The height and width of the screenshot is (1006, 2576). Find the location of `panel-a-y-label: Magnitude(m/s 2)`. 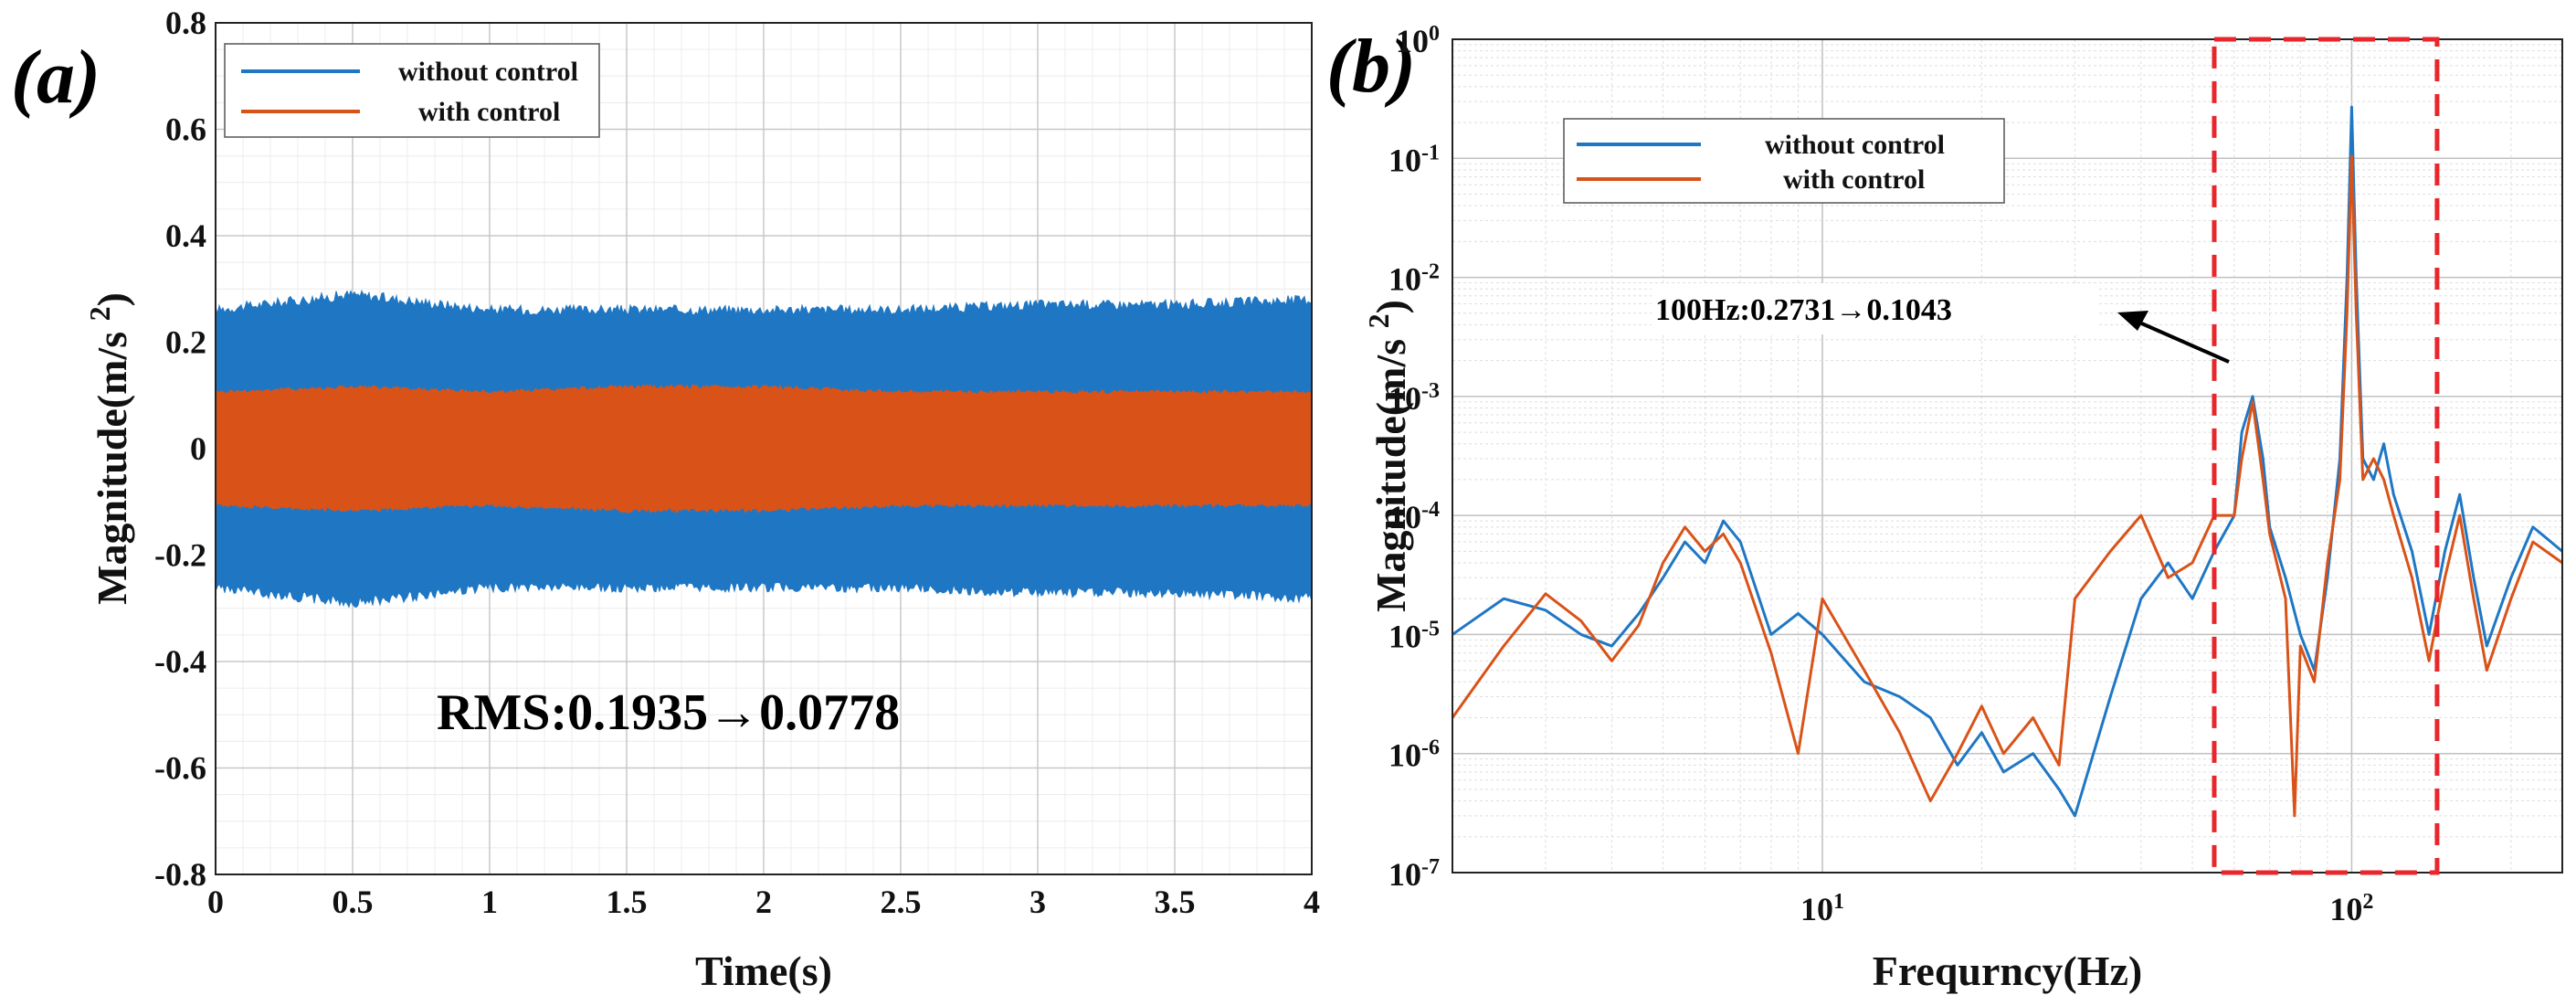

panel-a-y-label: Magnitude(m/s 2) is located at coordinates (109, 448).